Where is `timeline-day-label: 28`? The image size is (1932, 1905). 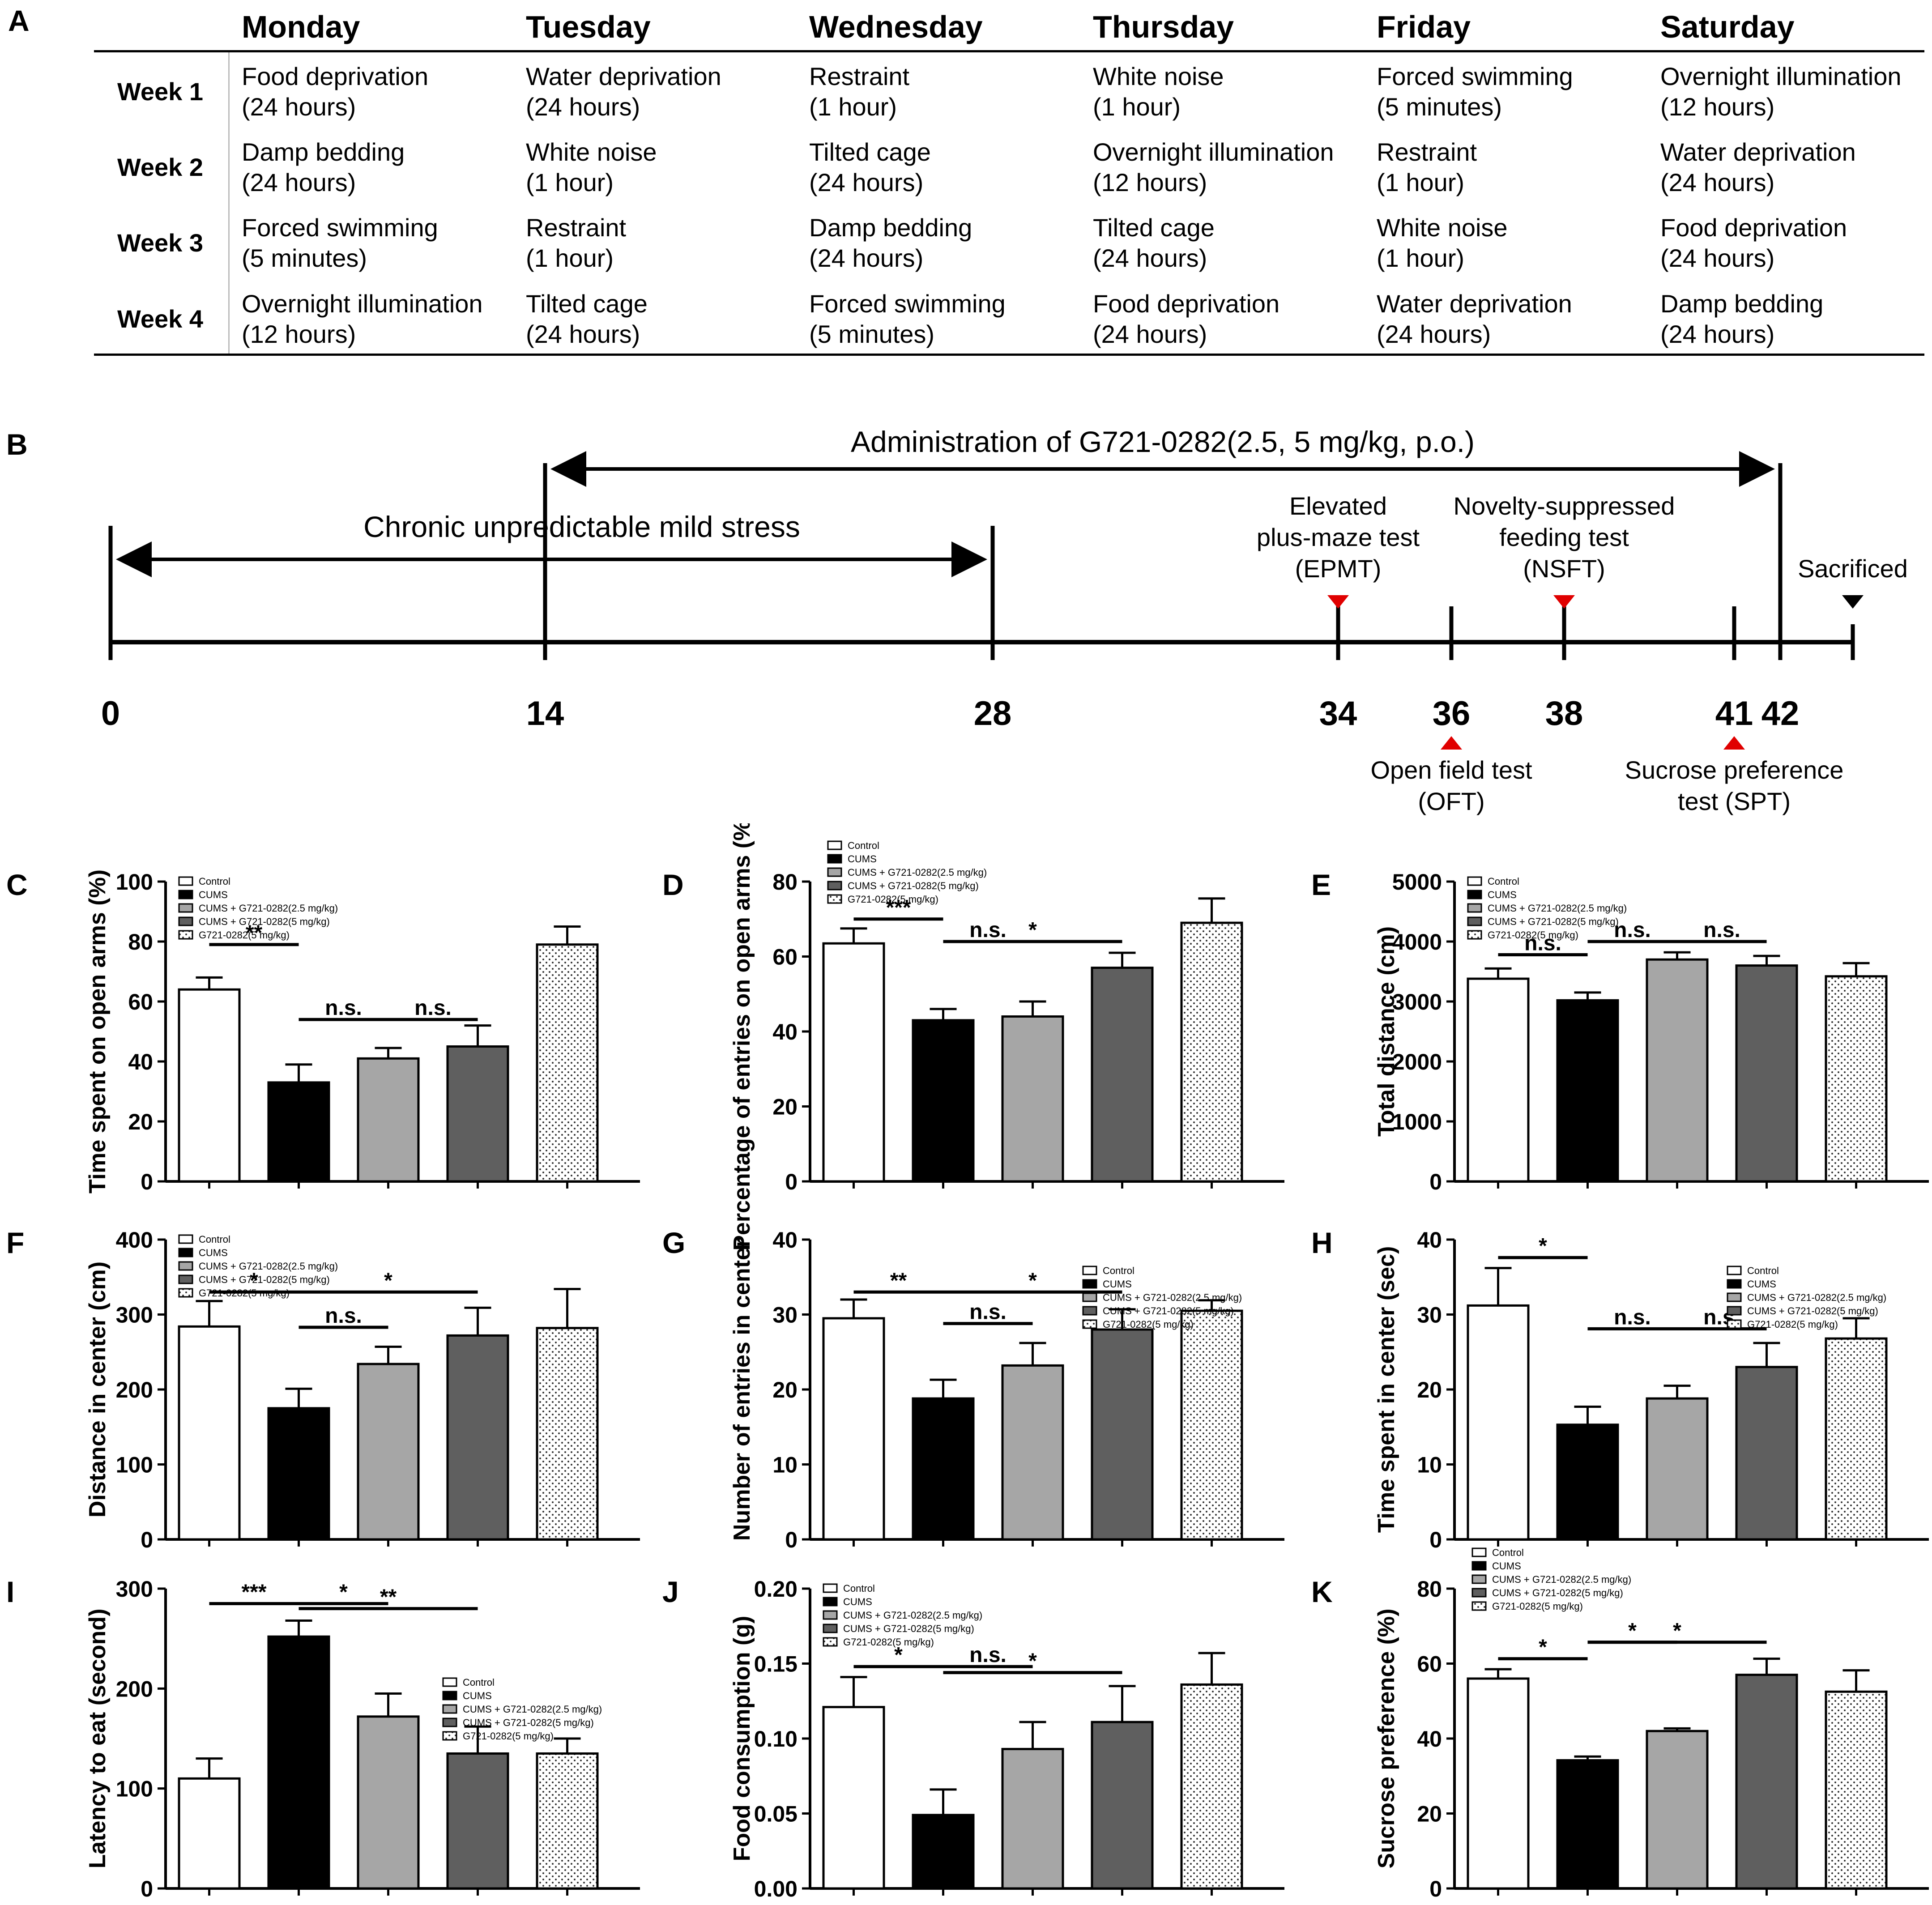 timeline-day-label: 28 is located at coordinates (993, 714).